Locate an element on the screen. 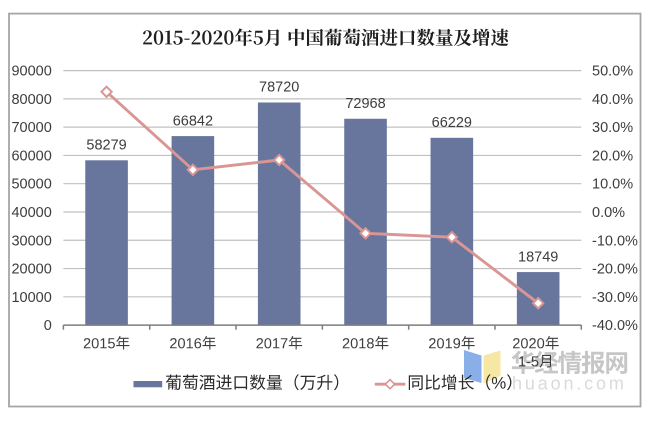 The image size is (650, 421). svg-text: 30.0% is located at coordinates (612, 128).